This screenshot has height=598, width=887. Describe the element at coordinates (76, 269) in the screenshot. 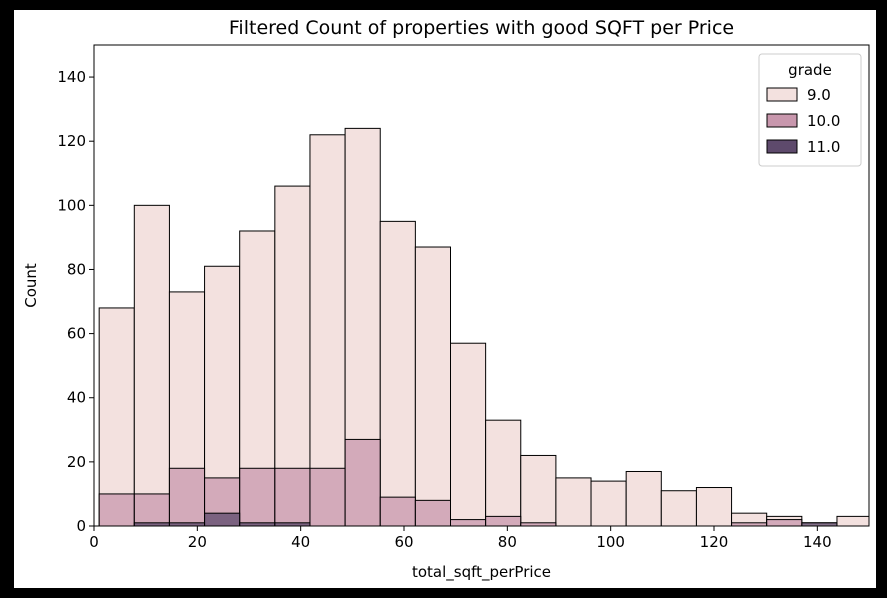

I see `y-tick-label: 80` at that location.